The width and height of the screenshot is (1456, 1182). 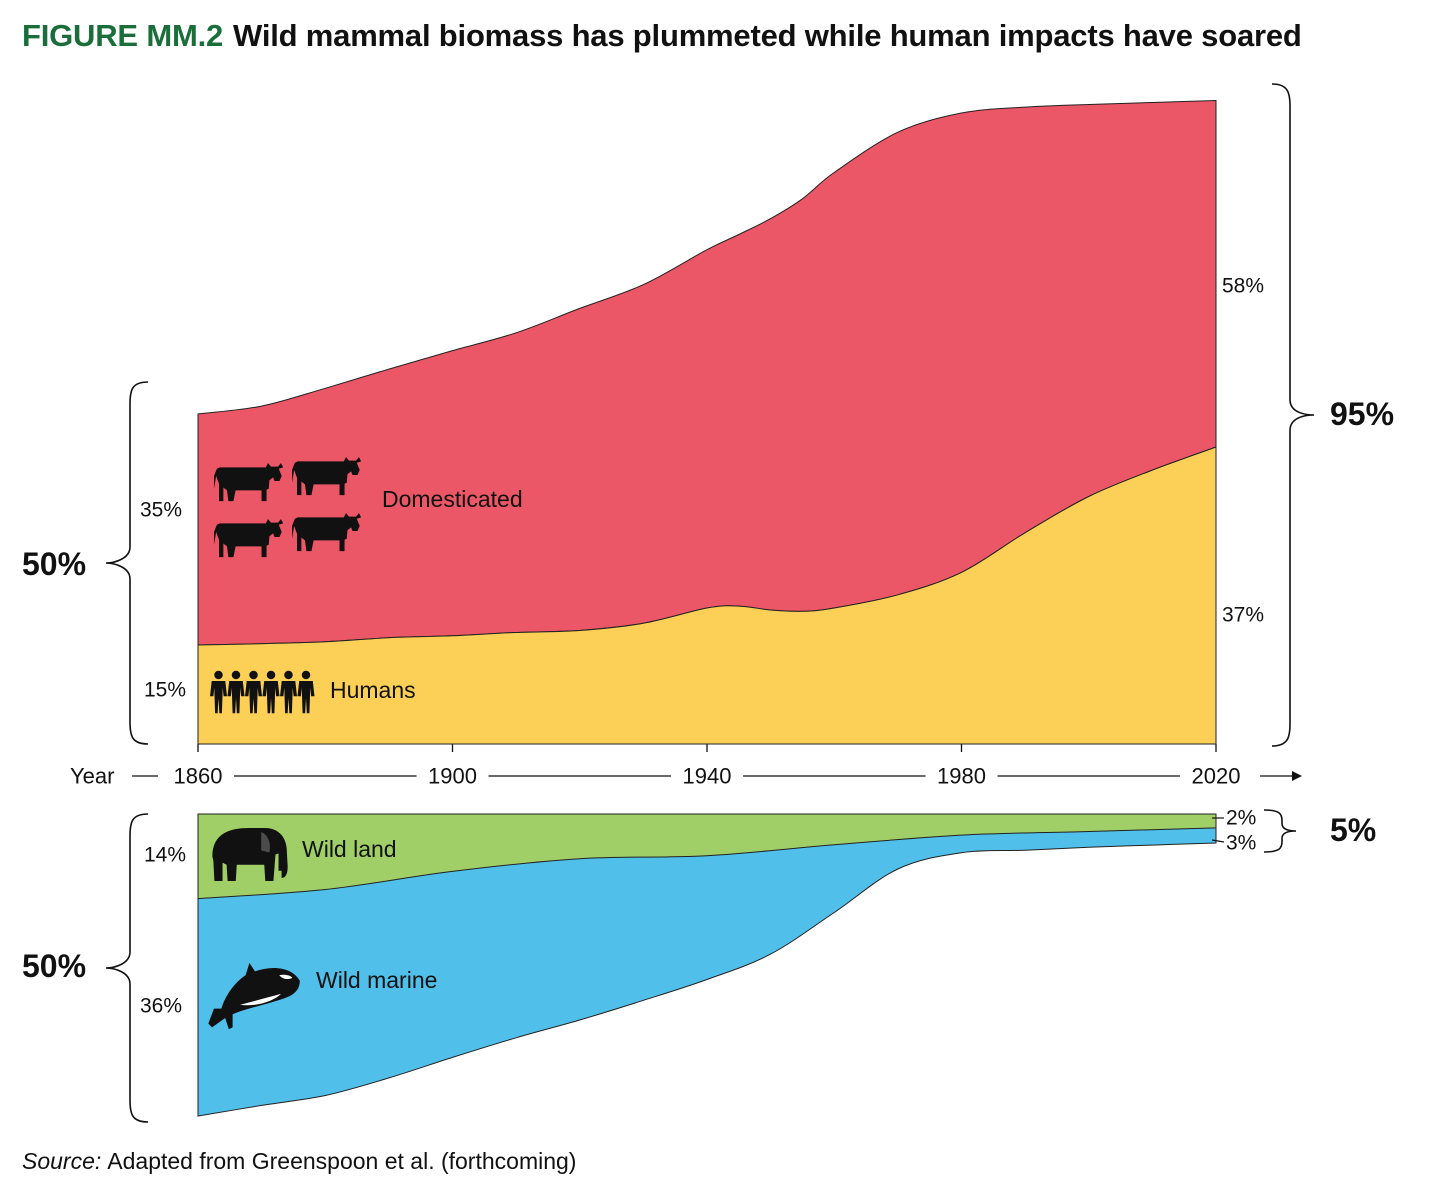 I want to click on label-domesticated-2020: 58%, so click(x=1243, y=286).